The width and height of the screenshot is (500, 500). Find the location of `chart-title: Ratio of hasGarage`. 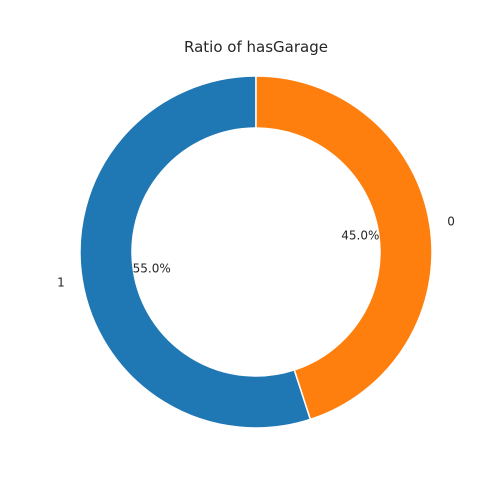

chart-title: Ratio of hasGarage is located at coordinates (256, 47).